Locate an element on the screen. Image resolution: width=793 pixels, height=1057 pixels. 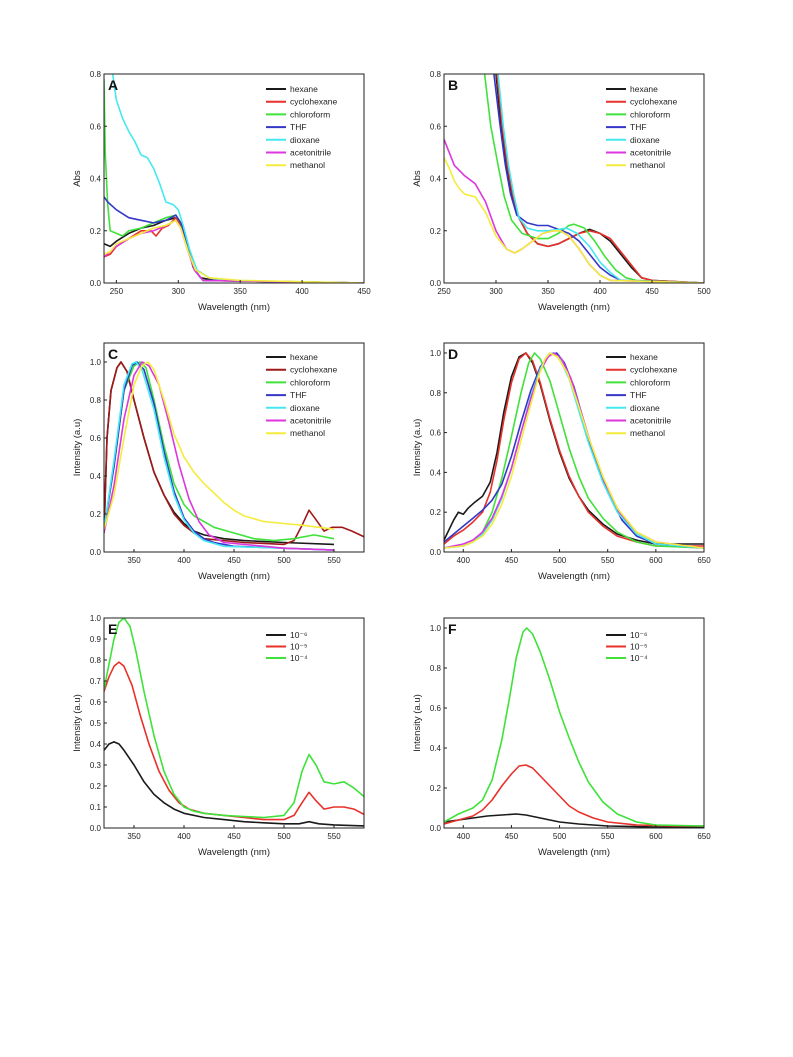
panel-label: B is located at coordinates (453, 85).